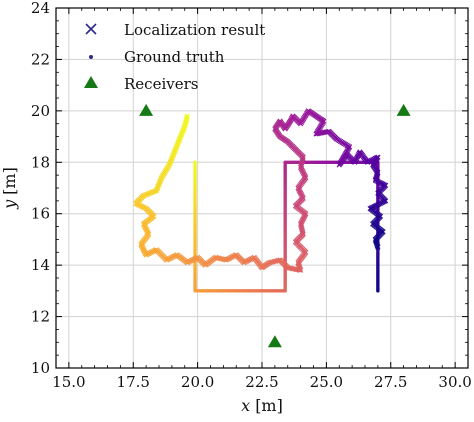 The width and height of the screenshot is (474, 422). What do you see at coordinates (40, 8) in the screenshot?
I see `y-tick-label: 24` at bounding box center [40, 8].